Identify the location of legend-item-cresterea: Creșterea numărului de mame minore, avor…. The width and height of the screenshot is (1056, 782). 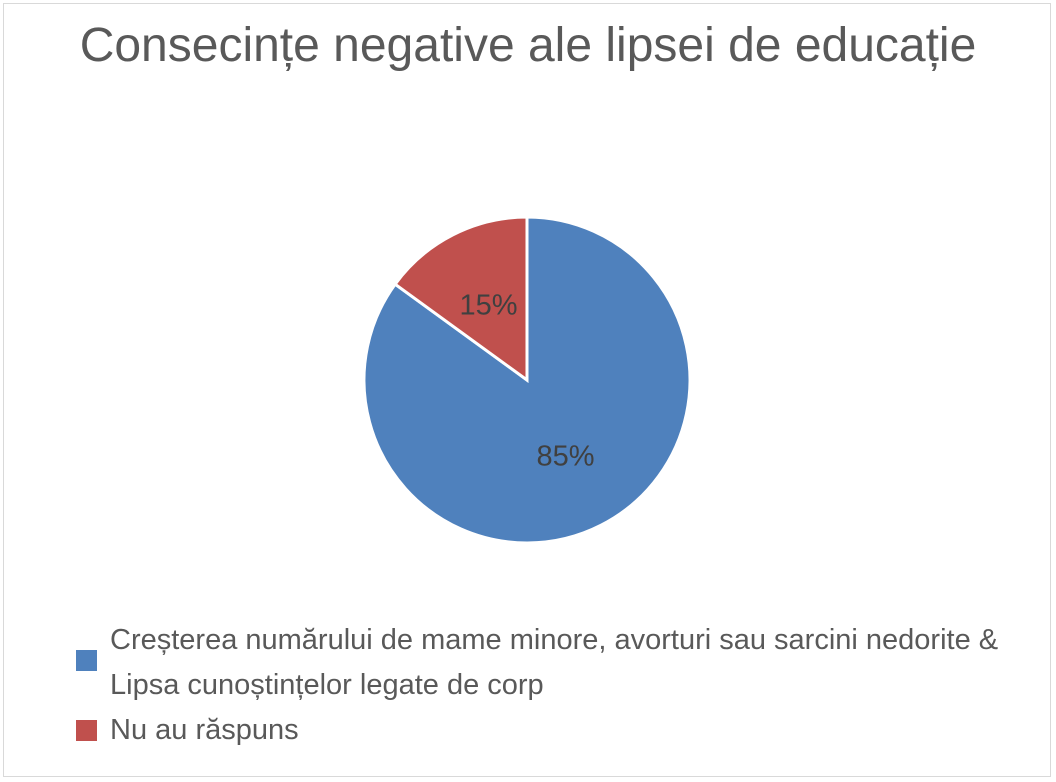
(556, 663).